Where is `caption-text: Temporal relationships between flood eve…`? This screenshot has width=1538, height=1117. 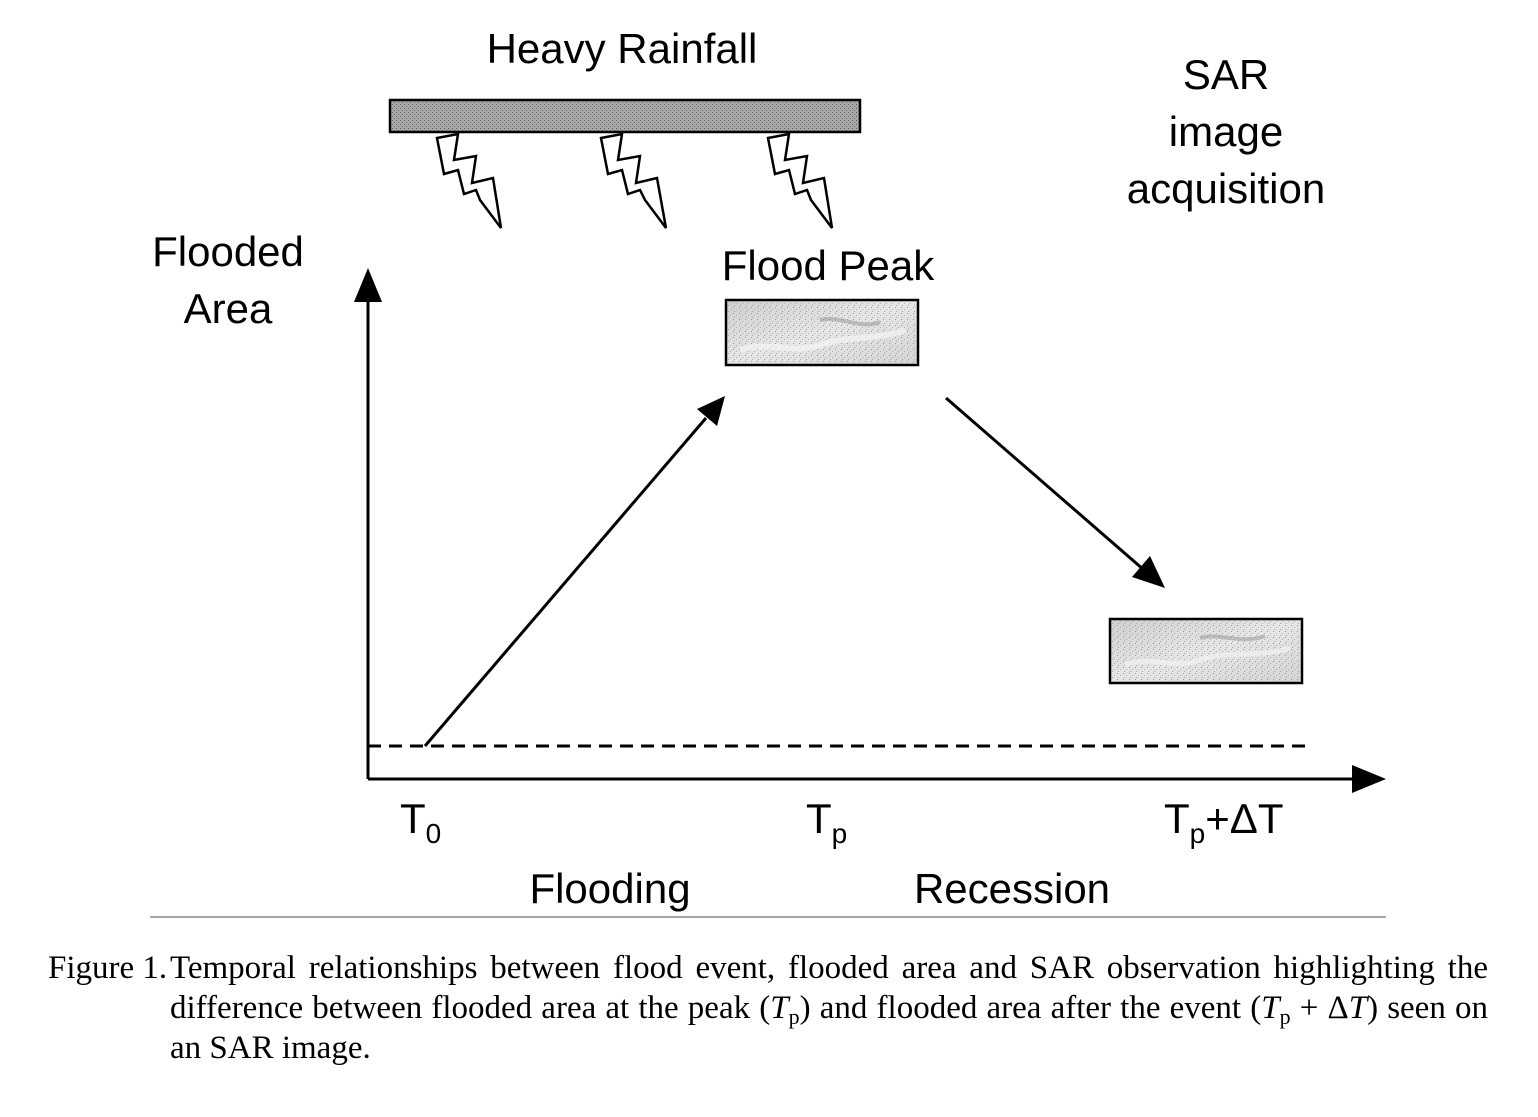 caption-text: Temporal relationships between flood eve… is located at coordinates (829, 1008).